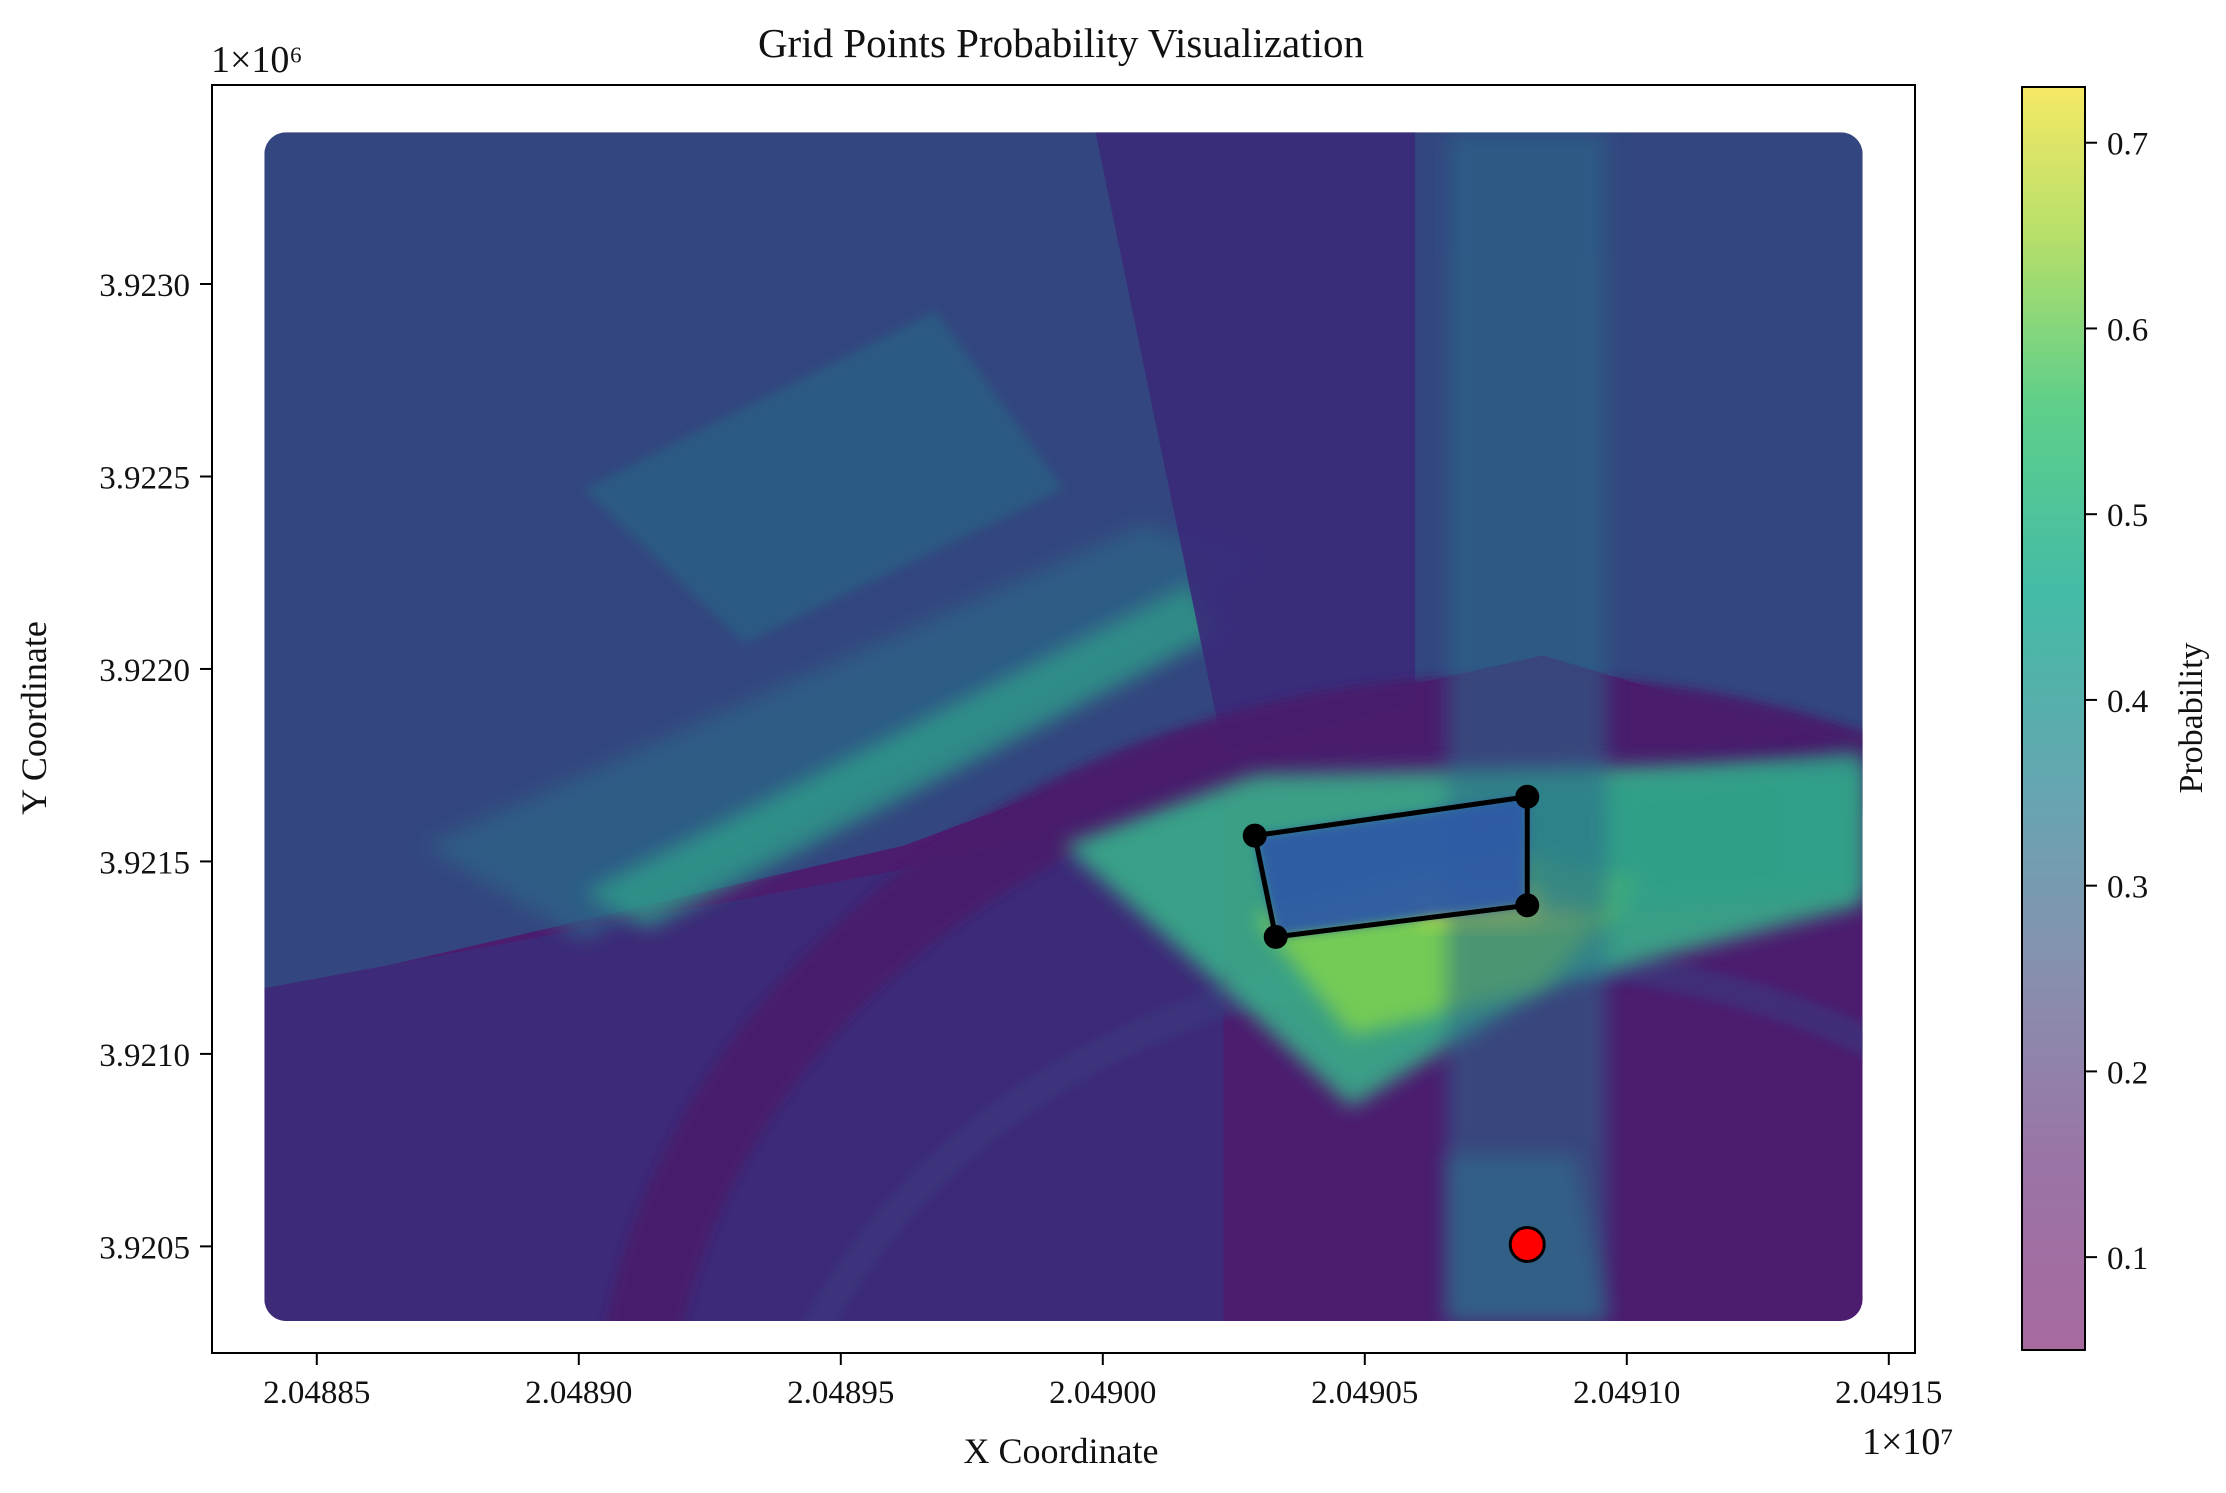 This screenshot has height=1493, width=2226. I want to click on chart-title: Grid Points Probability Visualization, so click(1061, 43).